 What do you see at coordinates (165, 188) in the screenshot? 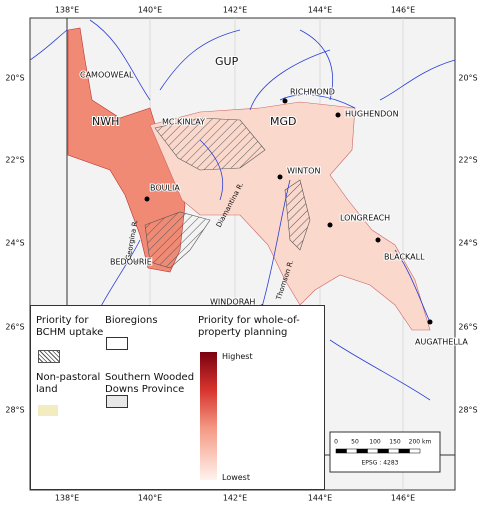
I see `place-label: BOULIA` at bounding box center [165, 188].